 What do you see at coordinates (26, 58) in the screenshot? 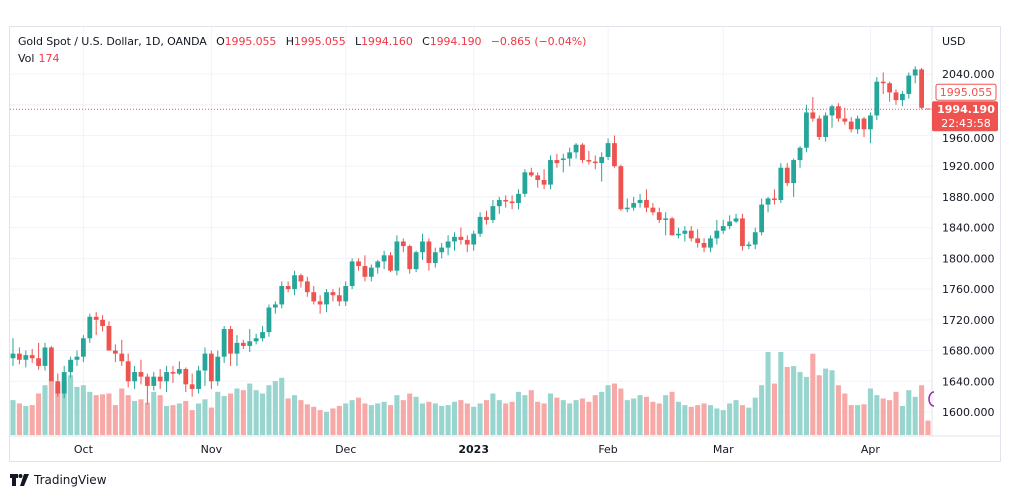
I see `volume-label: Vol` at bounding box center [26, 58].